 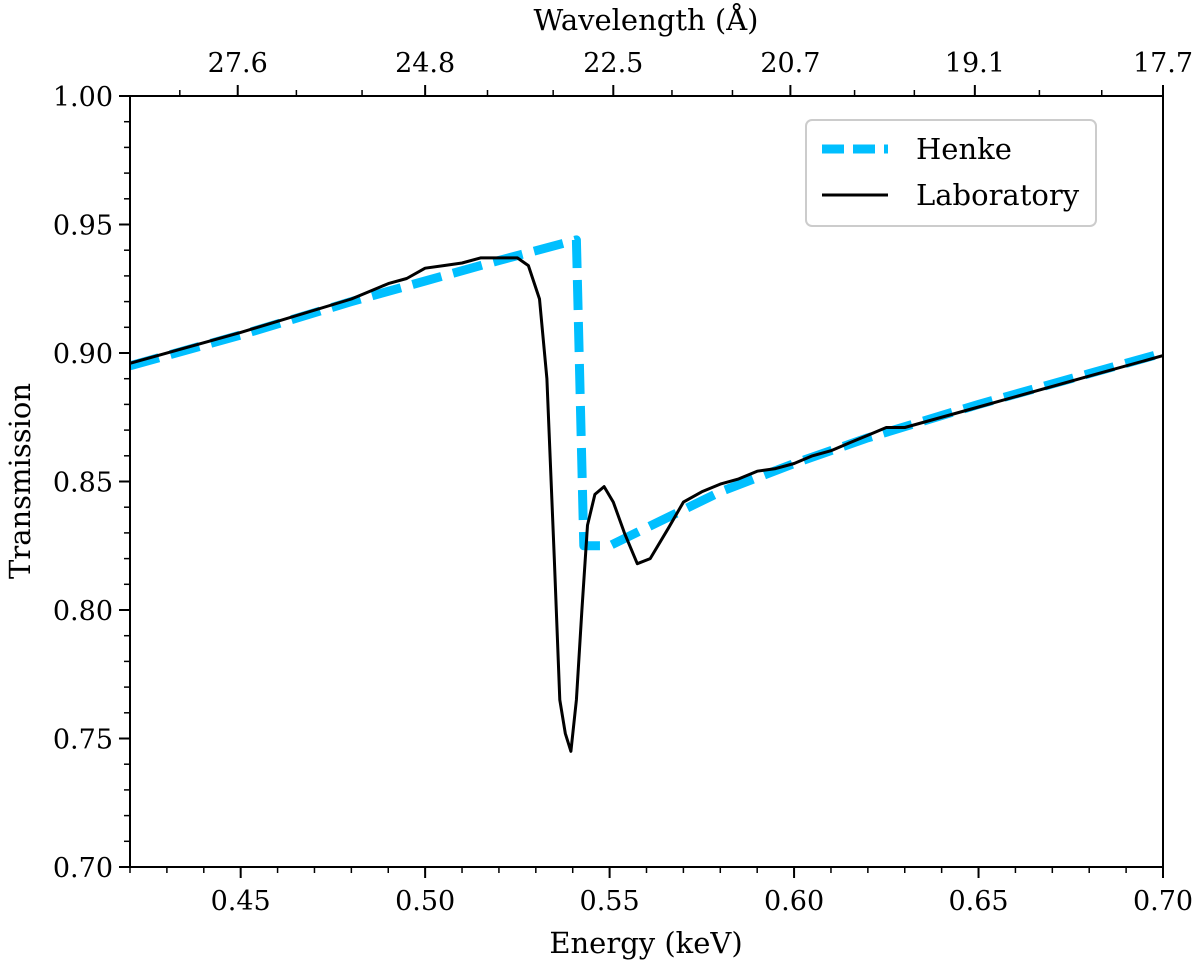 What do you see at coordinates (790, 63) in the screenshot?
I see `top-tick-label: 20.7` at bounding box center [790, 63].